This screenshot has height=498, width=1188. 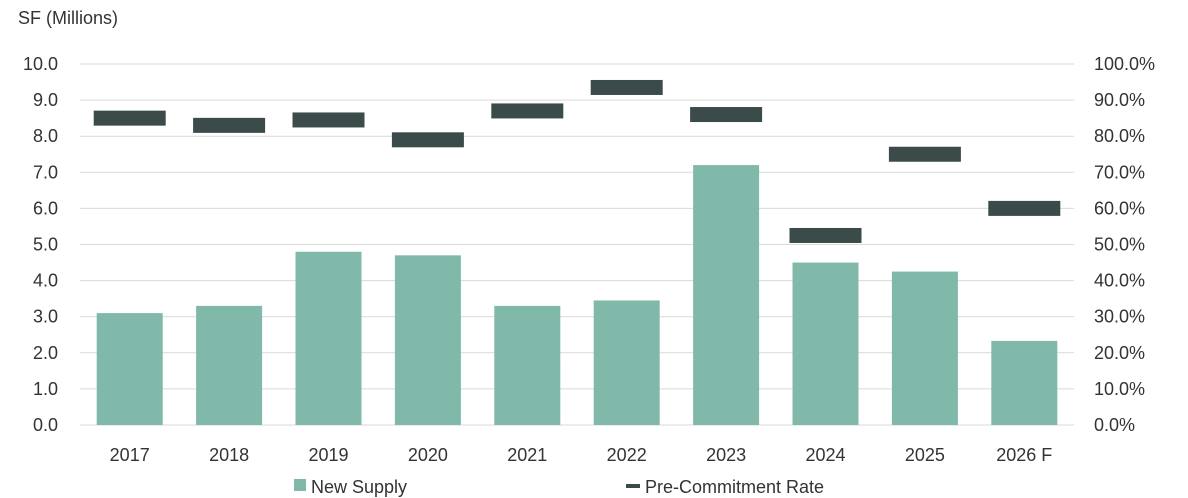 What do you see at coordinates (1124, 64) in the screenshot?
I see `right-tick-label: 100.0%` at bounding box center [1124, 64].